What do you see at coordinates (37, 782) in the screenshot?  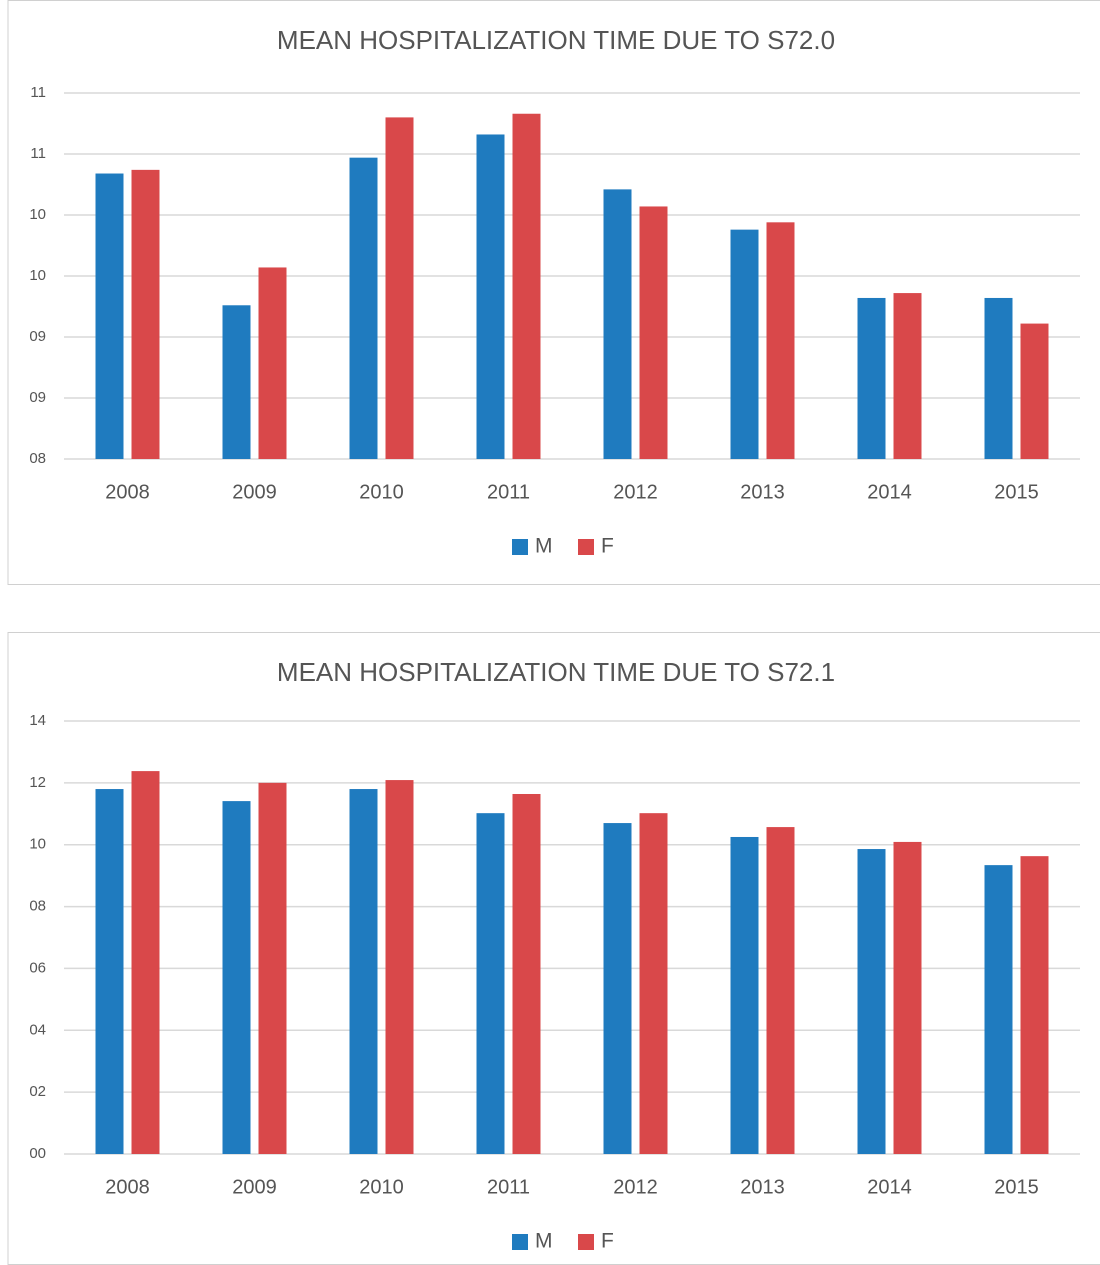 I see `y-tick-label: 12` at bounding box center [37, 782].